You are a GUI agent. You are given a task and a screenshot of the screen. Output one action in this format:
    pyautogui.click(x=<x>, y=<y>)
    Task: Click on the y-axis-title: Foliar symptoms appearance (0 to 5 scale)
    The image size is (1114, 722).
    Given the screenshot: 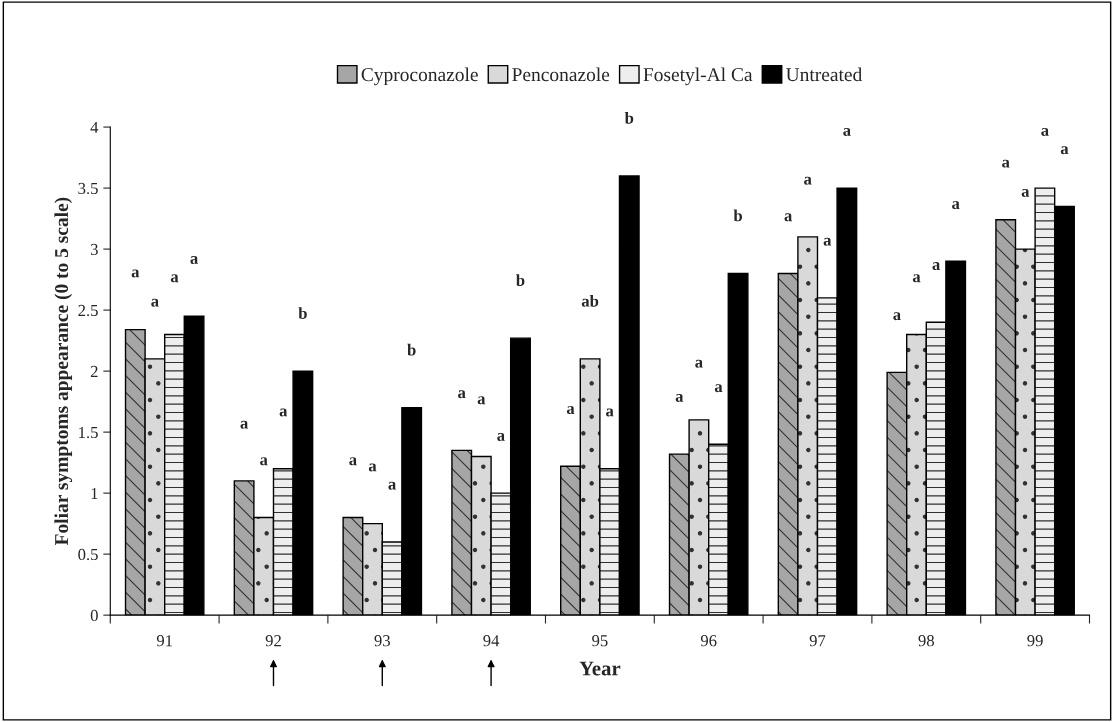 What is the action you would take?
    pyautogui.click(x=63, y=371)
    